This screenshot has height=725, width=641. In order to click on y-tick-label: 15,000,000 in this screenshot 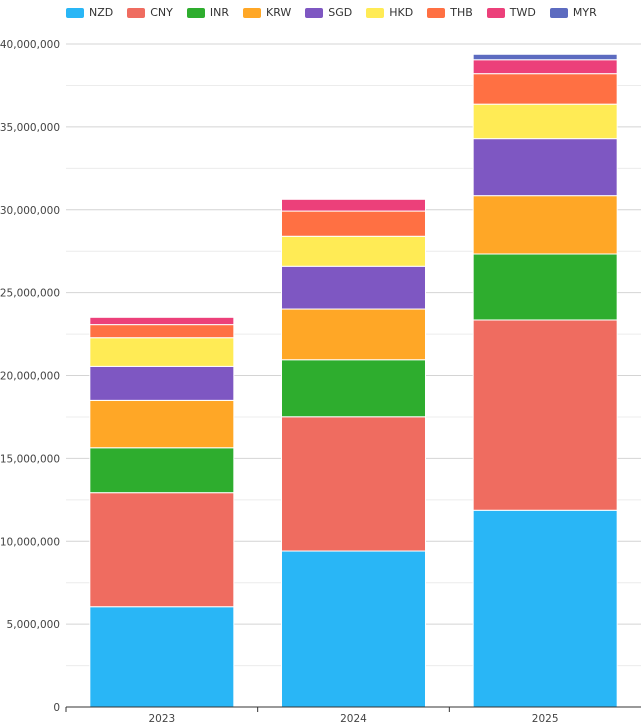, I will do `click(30, 459)`.